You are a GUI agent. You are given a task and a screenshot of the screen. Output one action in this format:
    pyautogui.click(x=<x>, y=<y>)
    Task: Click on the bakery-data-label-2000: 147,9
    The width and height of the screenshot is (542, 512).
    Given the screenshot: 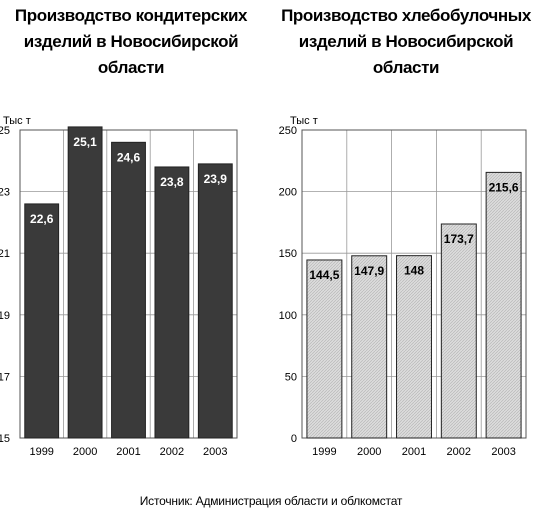 What is the action you would take?
    pyautogui.click(x=369, y=271)
    